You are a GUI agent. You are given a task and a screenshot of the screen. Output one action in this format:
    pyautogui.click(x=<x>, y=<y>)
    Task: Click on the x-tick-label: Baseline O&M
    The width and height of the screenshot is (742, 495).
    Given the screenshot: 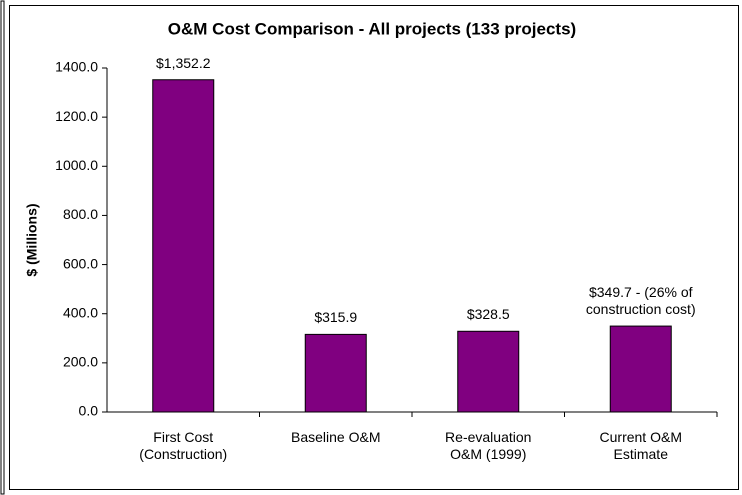 What is the action you would take?
    pyautogui.click(x=336, y=437)
    